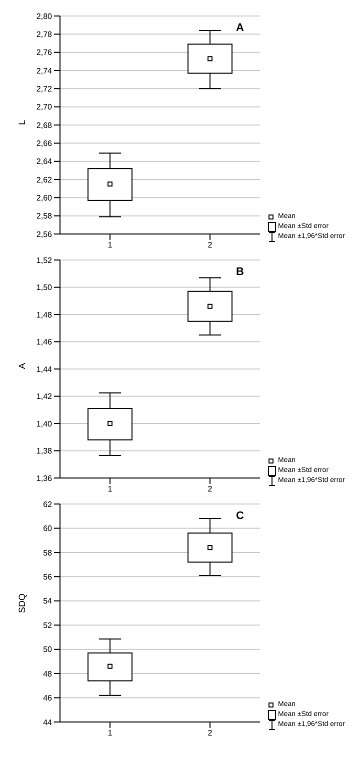 The image size is (354, 762). I want to click on y-tick-label: 2,62, so click(44, 179).